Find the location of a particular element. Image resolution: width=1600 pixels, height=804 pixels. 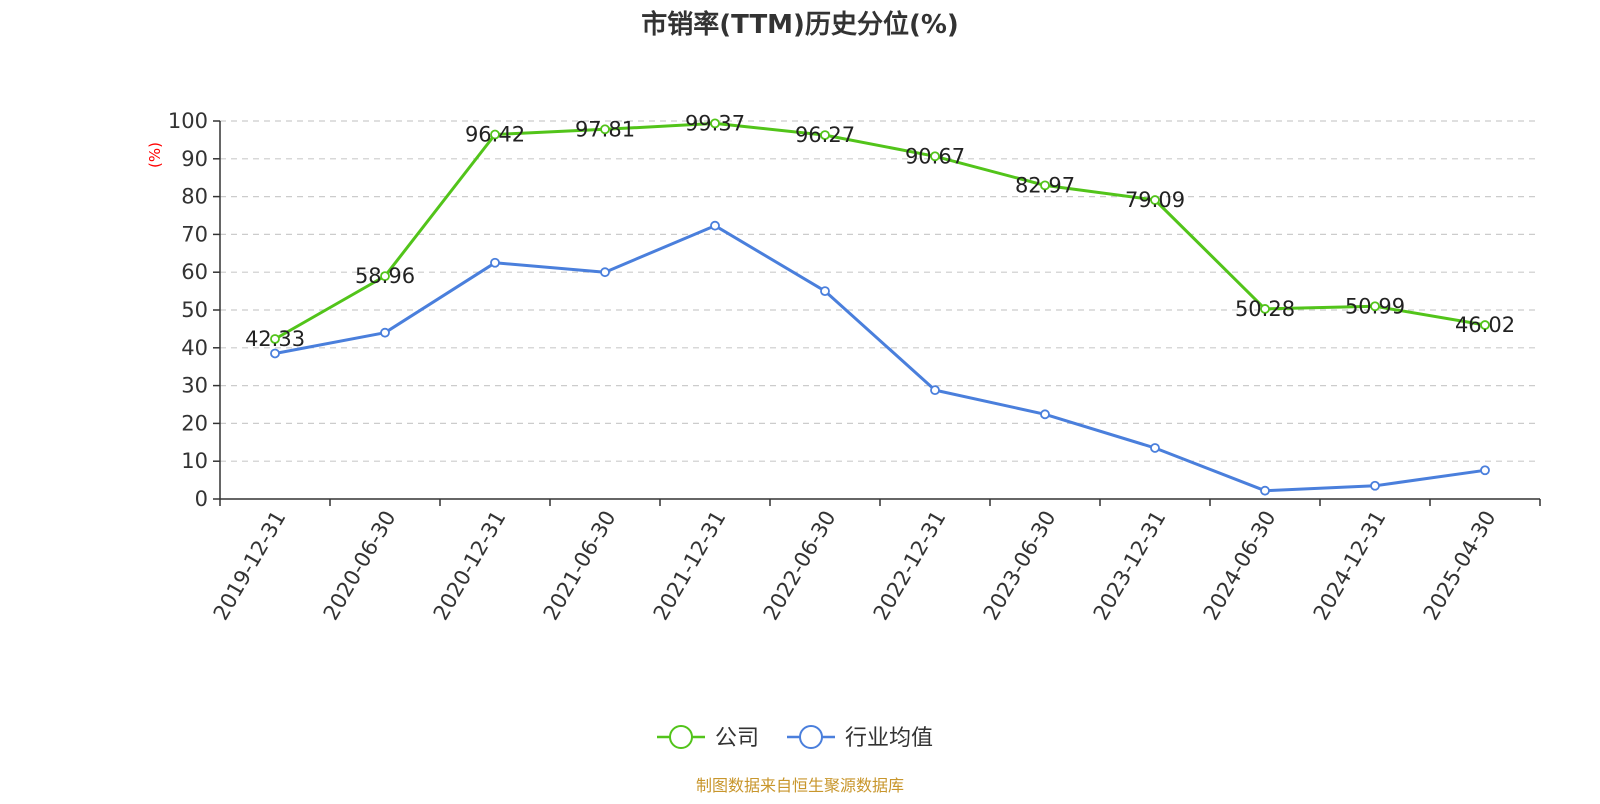

y-tick-label-60: 60 is located at coordinates (194, 272).